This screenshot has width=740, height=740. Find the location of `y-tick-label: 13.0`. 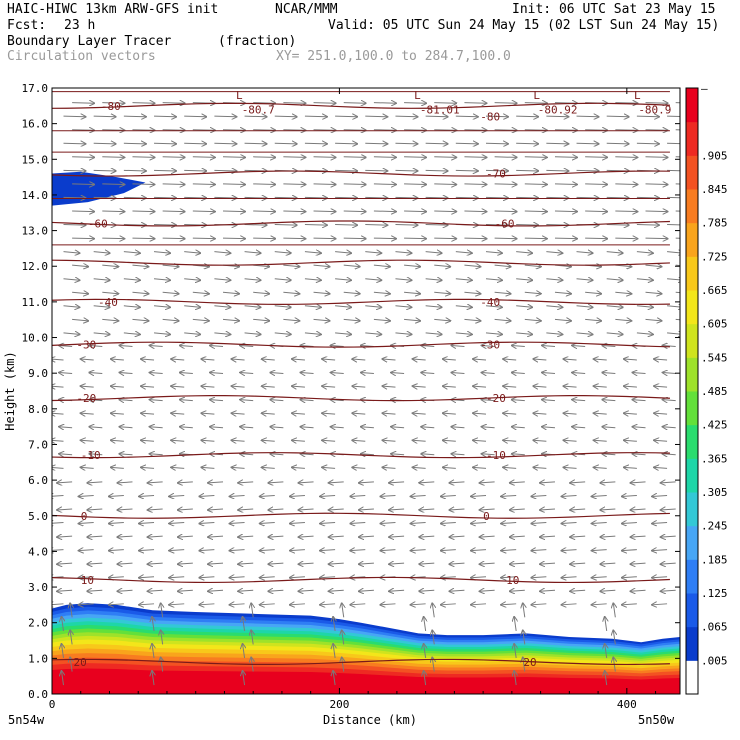

y-tick-label: 13.0 is located at coordinates (35, 231).